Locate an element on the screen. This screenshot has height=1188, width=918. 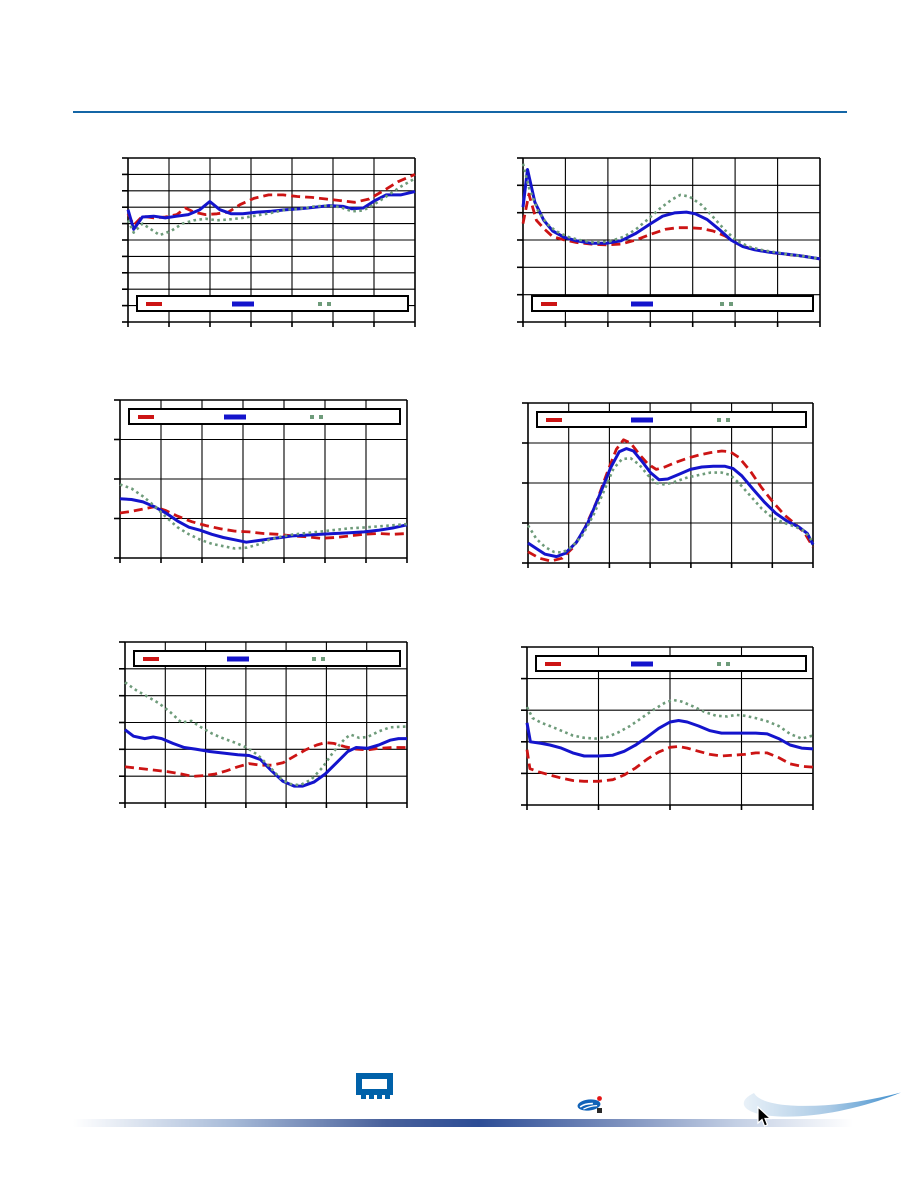
footer-gradient-bar is located at coordinates (463, 1123).